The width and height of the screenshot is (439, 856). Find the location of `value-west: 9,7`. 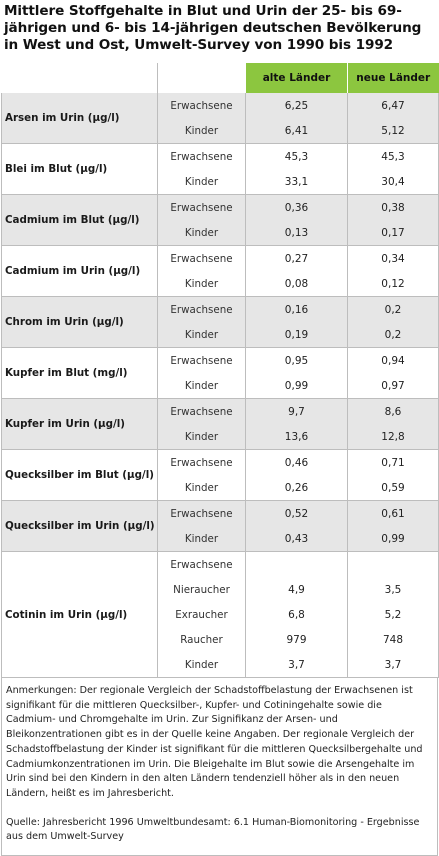

value-west: 9,7 is located at coordinates (296, 411).